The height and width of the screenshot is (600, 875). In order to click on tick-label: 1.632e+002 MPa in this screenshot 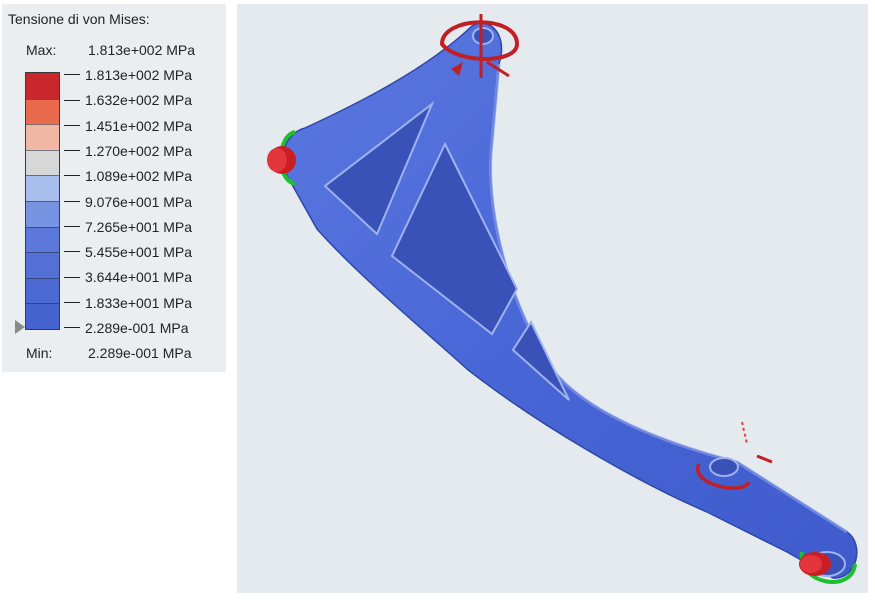, I will do `click(139, 100)`.